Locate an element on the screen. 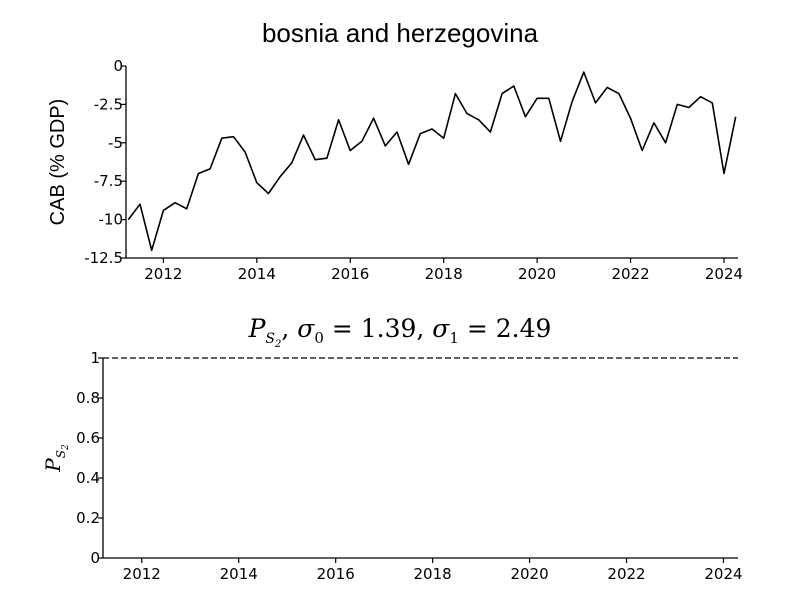 The image size is (800, 600). cab-y-tick-label: -12.5 is located at coordinates (103, 258).